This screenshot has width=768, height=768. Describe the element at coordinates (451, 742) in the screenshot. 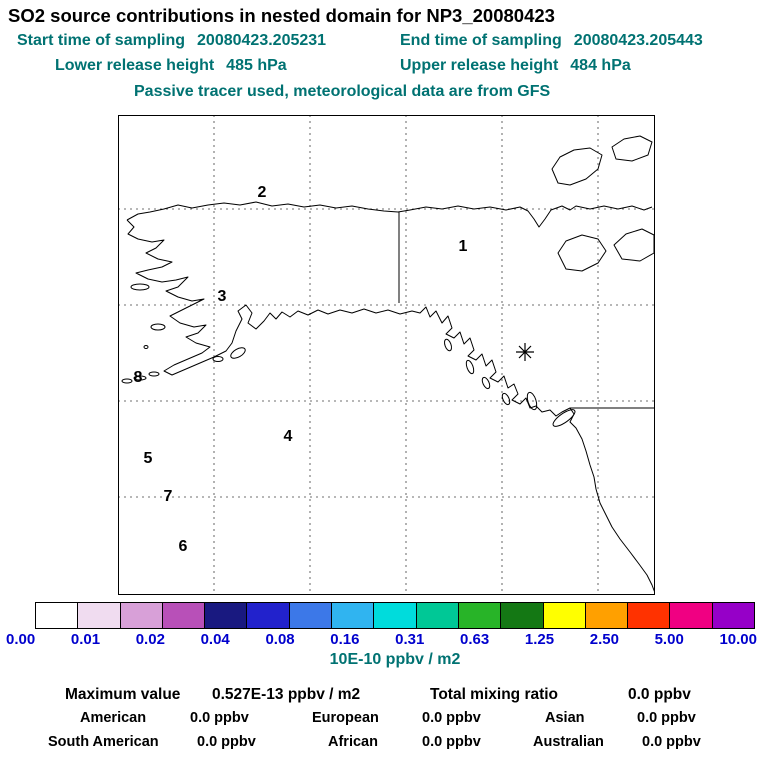

I see `region-african-value: 0.0 ppbv` at that location.